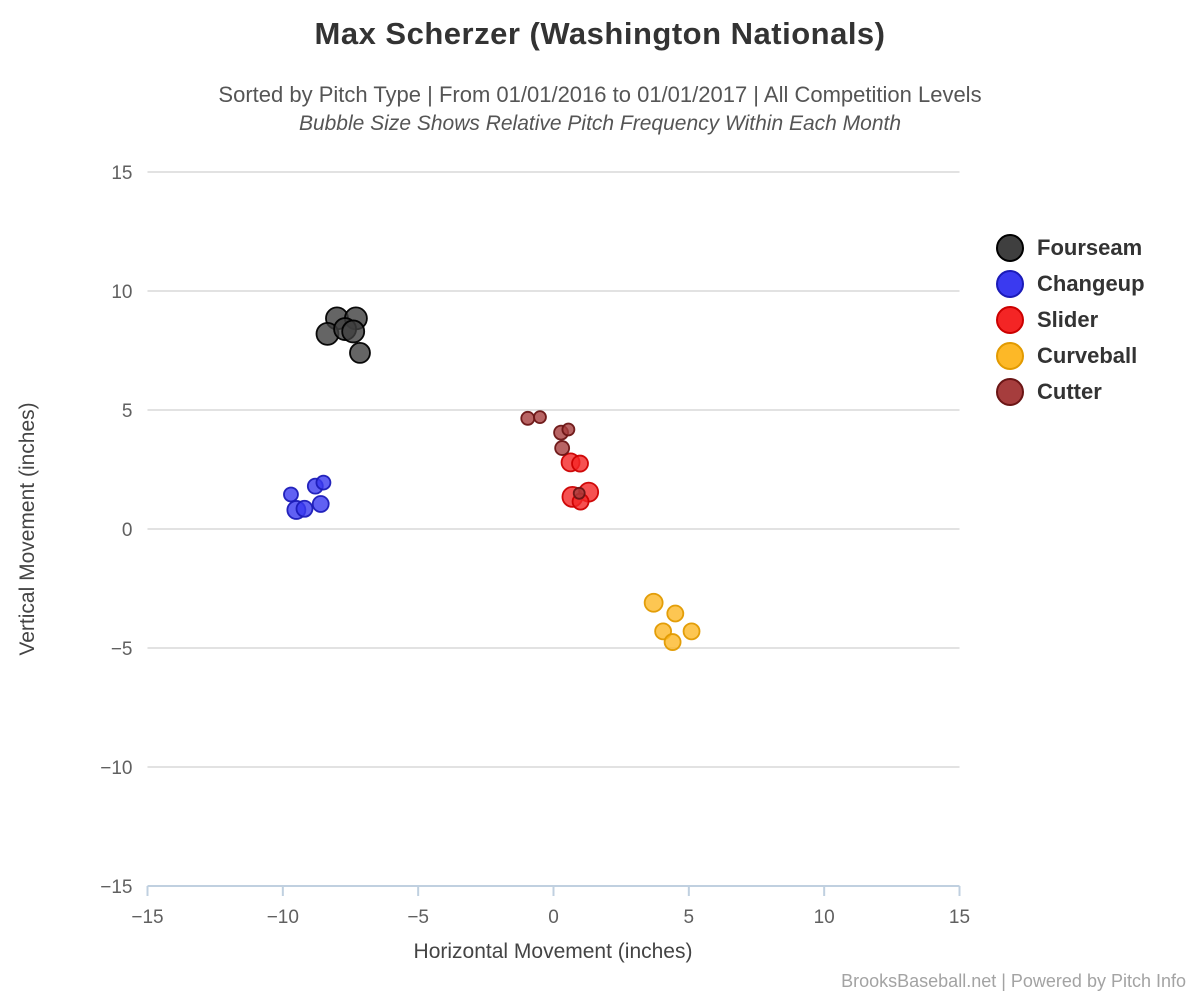  I want to click on y-tick-label: 10, so click(121, 292).